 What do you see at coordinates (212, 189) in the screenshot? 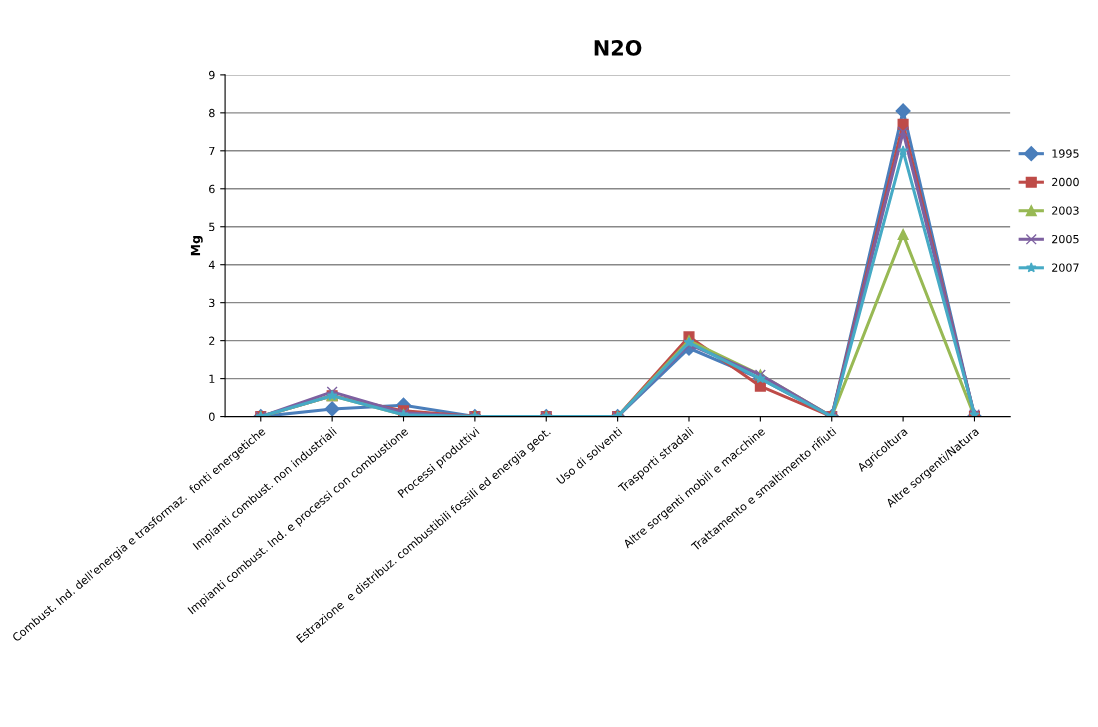
I see `y-tick-label: 6` at bounding box center [212, 189].